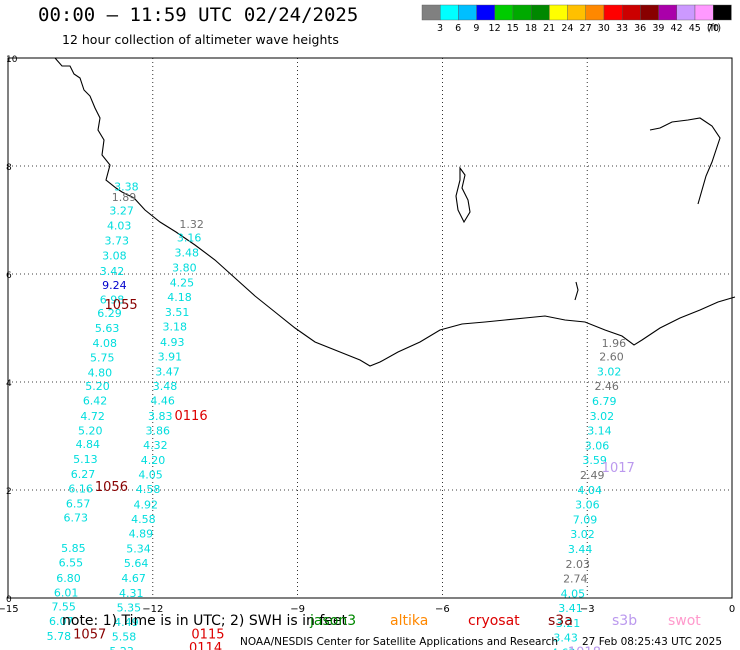  I want to click on wave-height-value: 2.03, so click(577, 564).